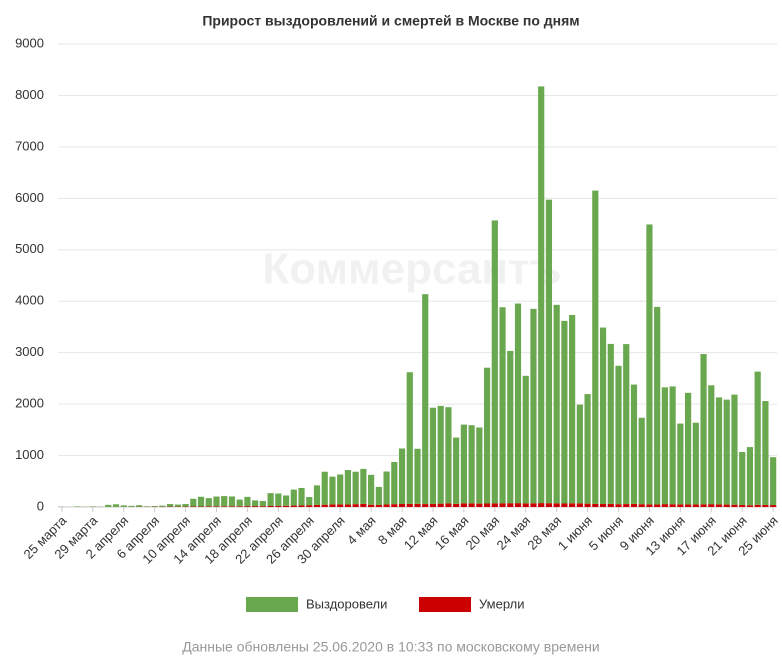 Image resolution: width=782 pixels, height=657 pixels. Describe the element at coordinates (445, 604) in the screenshot. I see `legend-swatch` at that location.